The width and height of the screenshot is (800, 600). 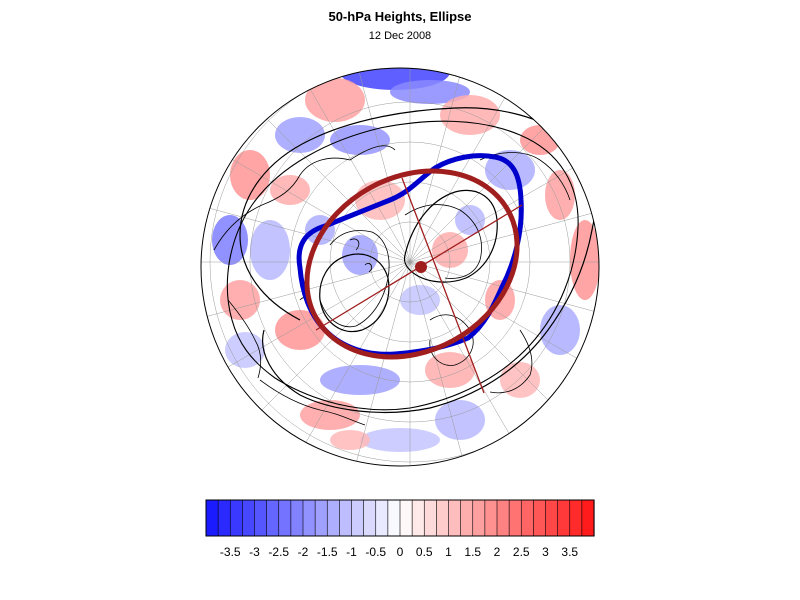 What do you see at coordinates (254, 552) in the screenshot?
I see `colorbar-label: -3` at bounding box center [254, 552].